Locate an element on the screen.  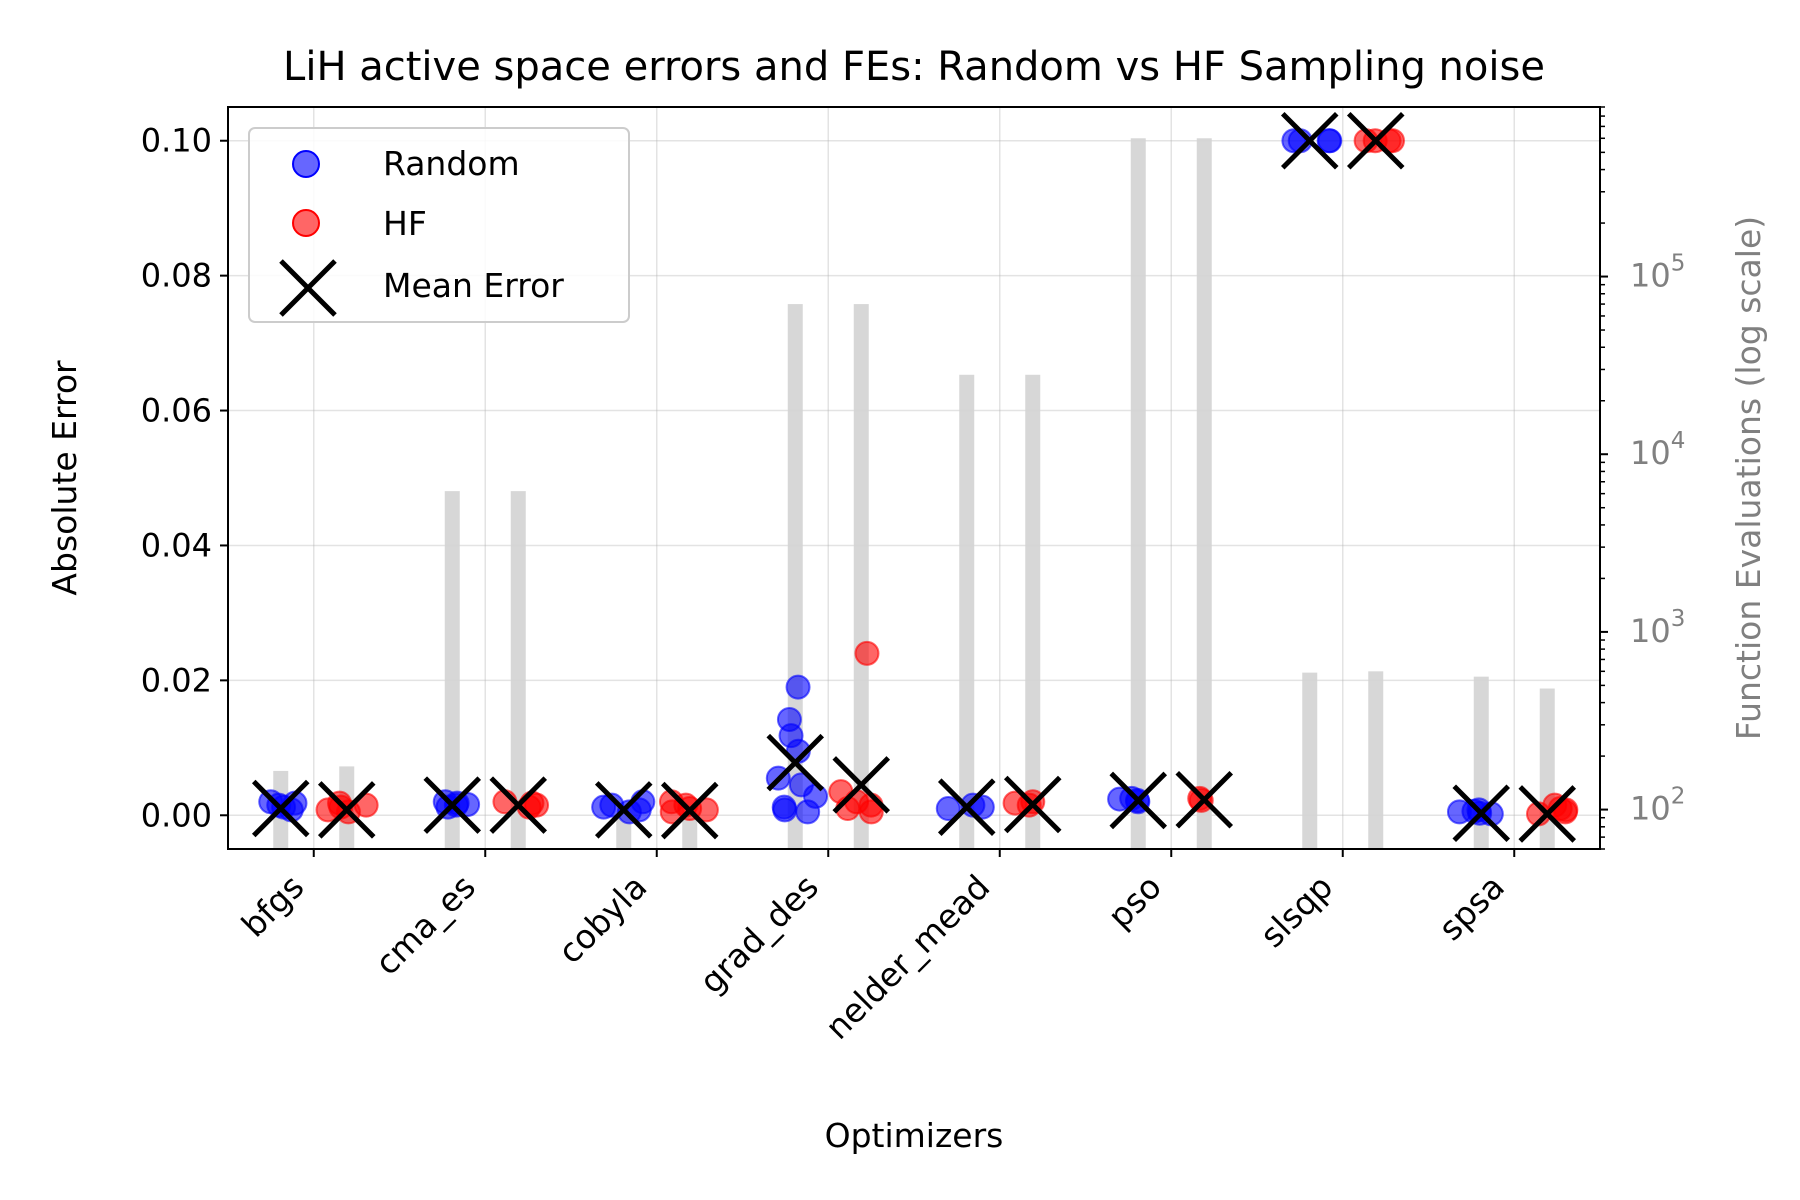
legend-label-hf: HF is located at coordinates (405, 223).